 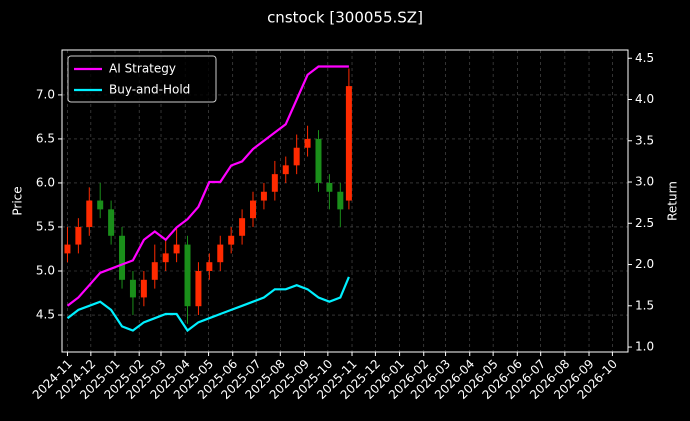 What do you see at coordinates (644, 182) in the screenshot?
I see `y2-tick-label: 3.0` at bounding box center [644, 182].